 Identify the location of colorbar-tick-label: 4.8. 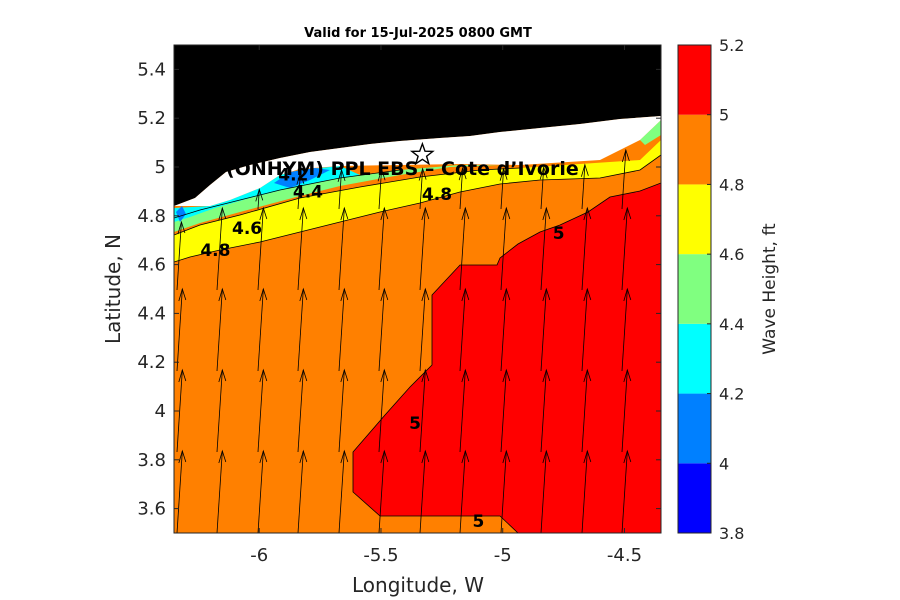
(731, 184).